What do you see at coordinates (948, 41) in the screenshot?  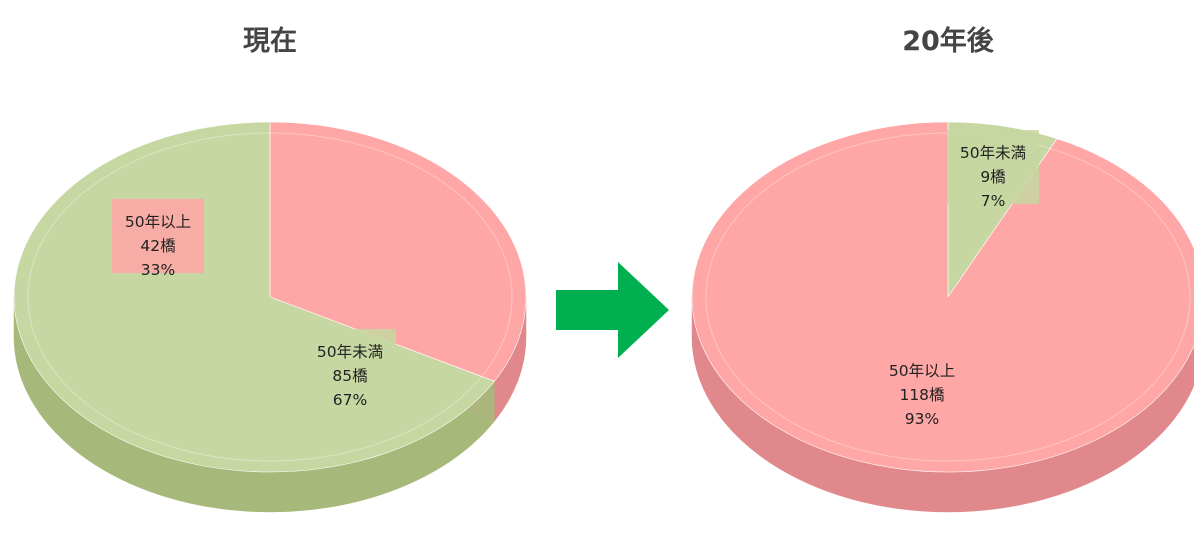 I see `chart-title-future: 20年後` at bounding box center [948, 41].